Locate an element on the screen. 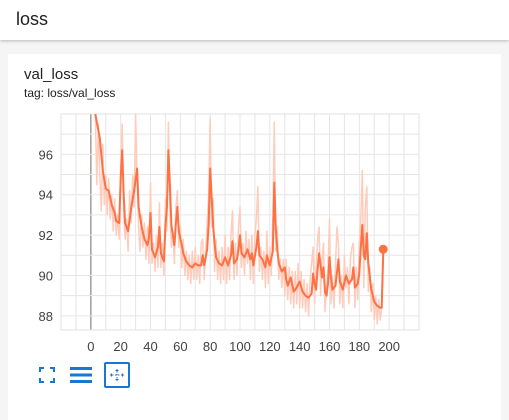 This screenshot has width=509, height=420. x-axis-ticks: 0 20 40 60 80 100 120 140 160 180 200 is located at coordinates (243, 346).